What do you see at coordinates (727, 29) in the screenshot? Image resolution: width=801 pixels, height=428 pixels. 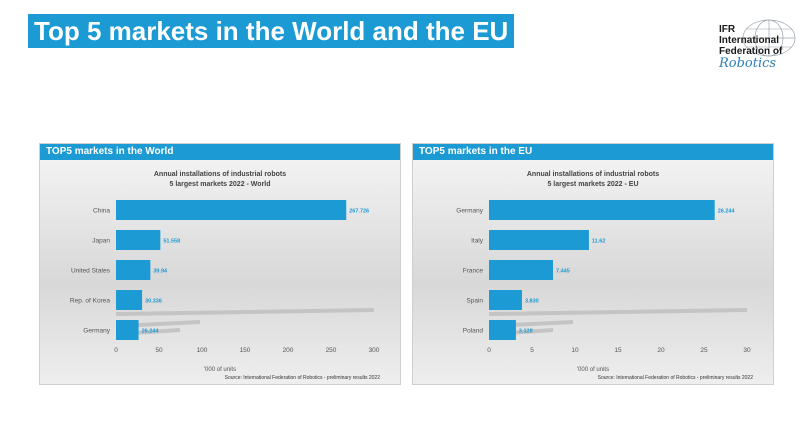 I see `logo-text-ifr: IFR` at bounding box center [727, 29].